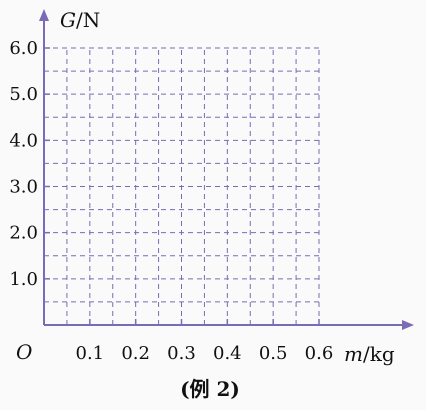 This screenshot has width=426, height=410. What do you see at coordinates (23, 187) in the screenshot?
I see `y-tick-label: 3.0` at bounding box center [23, 187].